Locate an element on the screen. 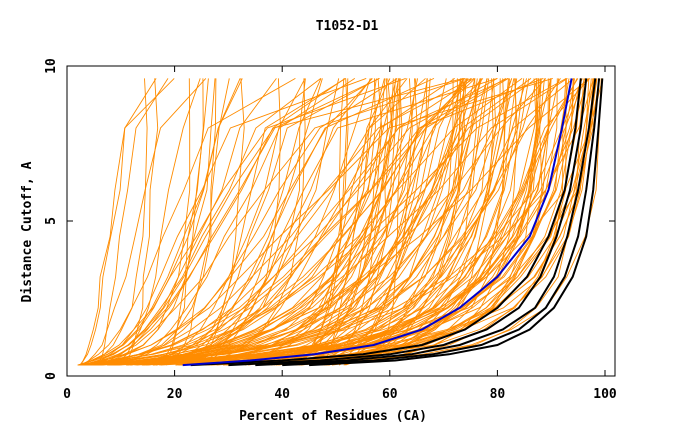 This screenshot has width=680, height=440. y-axis-label: Distance Cutoff, A is located at coordinates (27, 231).